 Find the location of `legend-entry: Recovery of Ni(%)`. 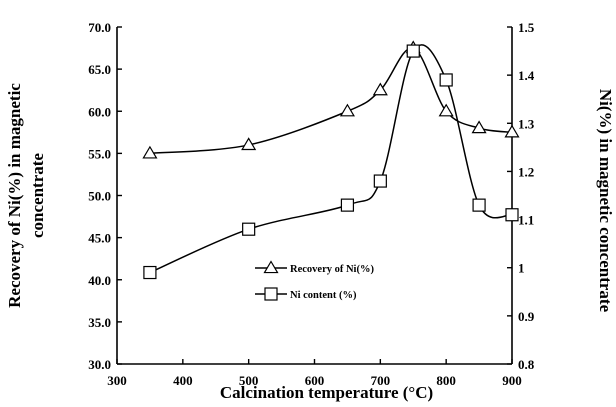

legend-entry: Recovery of Ni(%) is located at coordinates (314, 267).